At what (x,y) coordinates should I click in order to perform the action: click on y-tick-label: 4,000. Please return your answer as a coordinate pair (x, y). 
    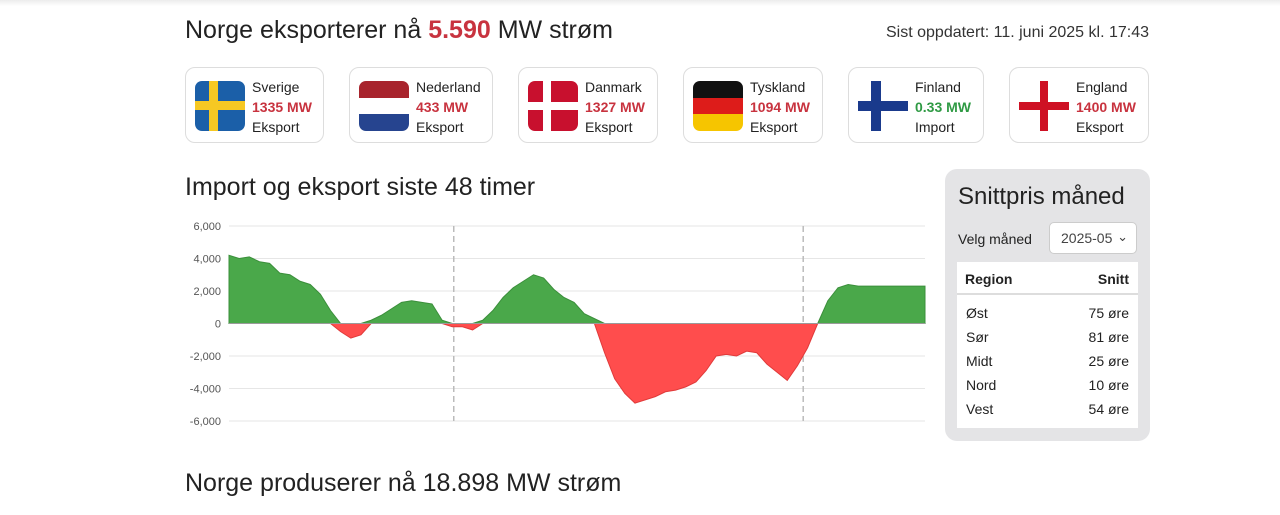
    Looking at the image, I should click on (207, 260).